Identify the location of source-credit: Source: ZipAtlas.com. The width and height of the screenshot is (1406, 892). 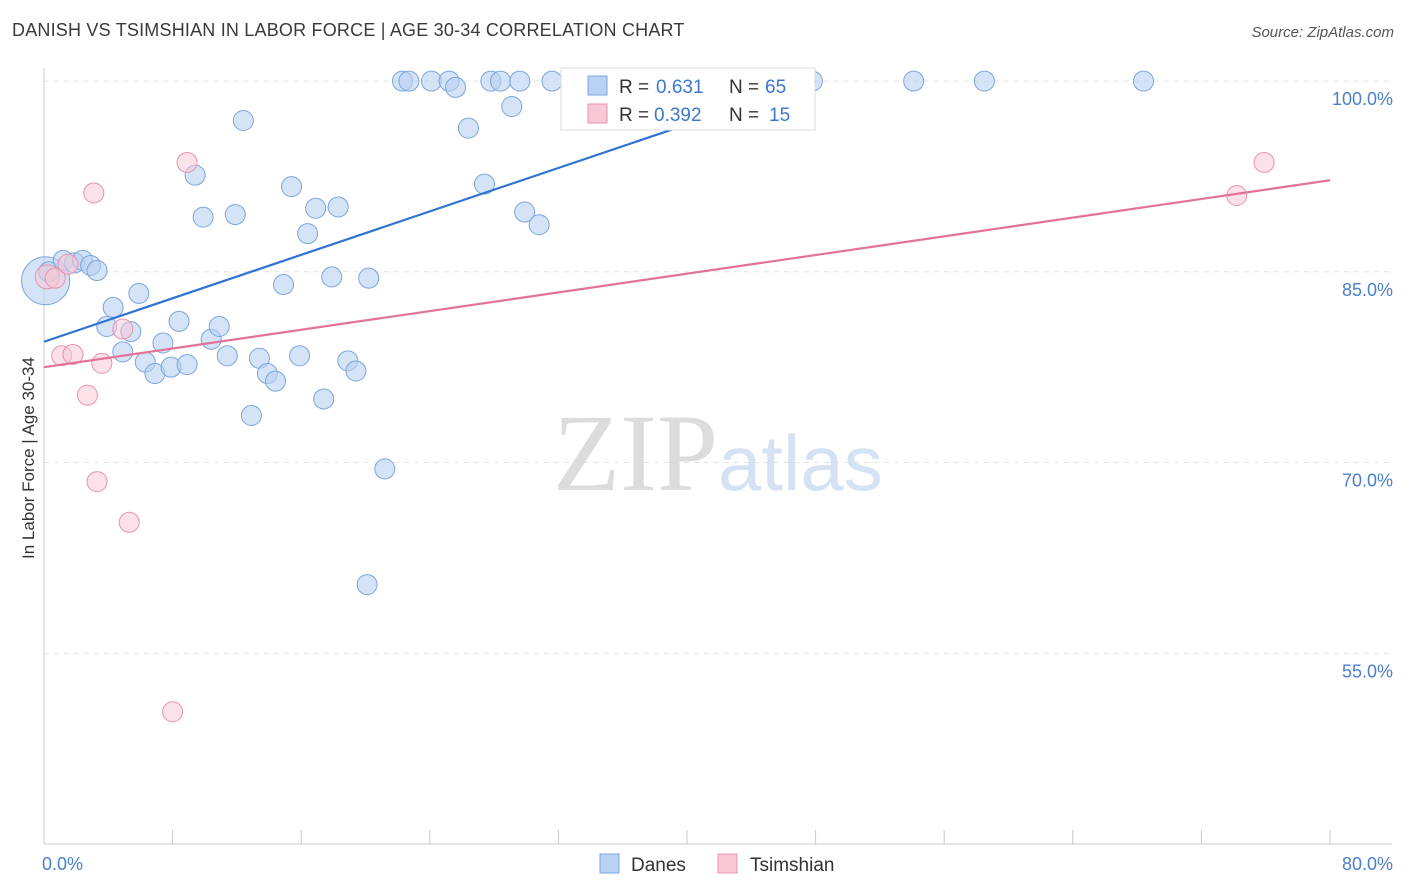
(1322, 32).